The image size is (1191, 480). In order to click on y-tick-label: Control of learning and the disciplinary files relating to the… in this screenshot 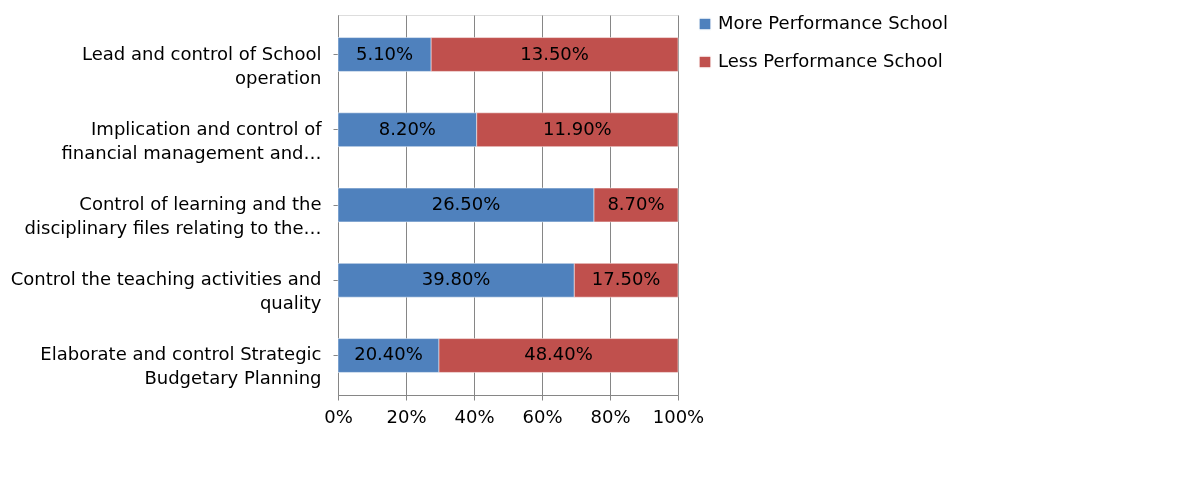, I will do `click(173, 215)`.